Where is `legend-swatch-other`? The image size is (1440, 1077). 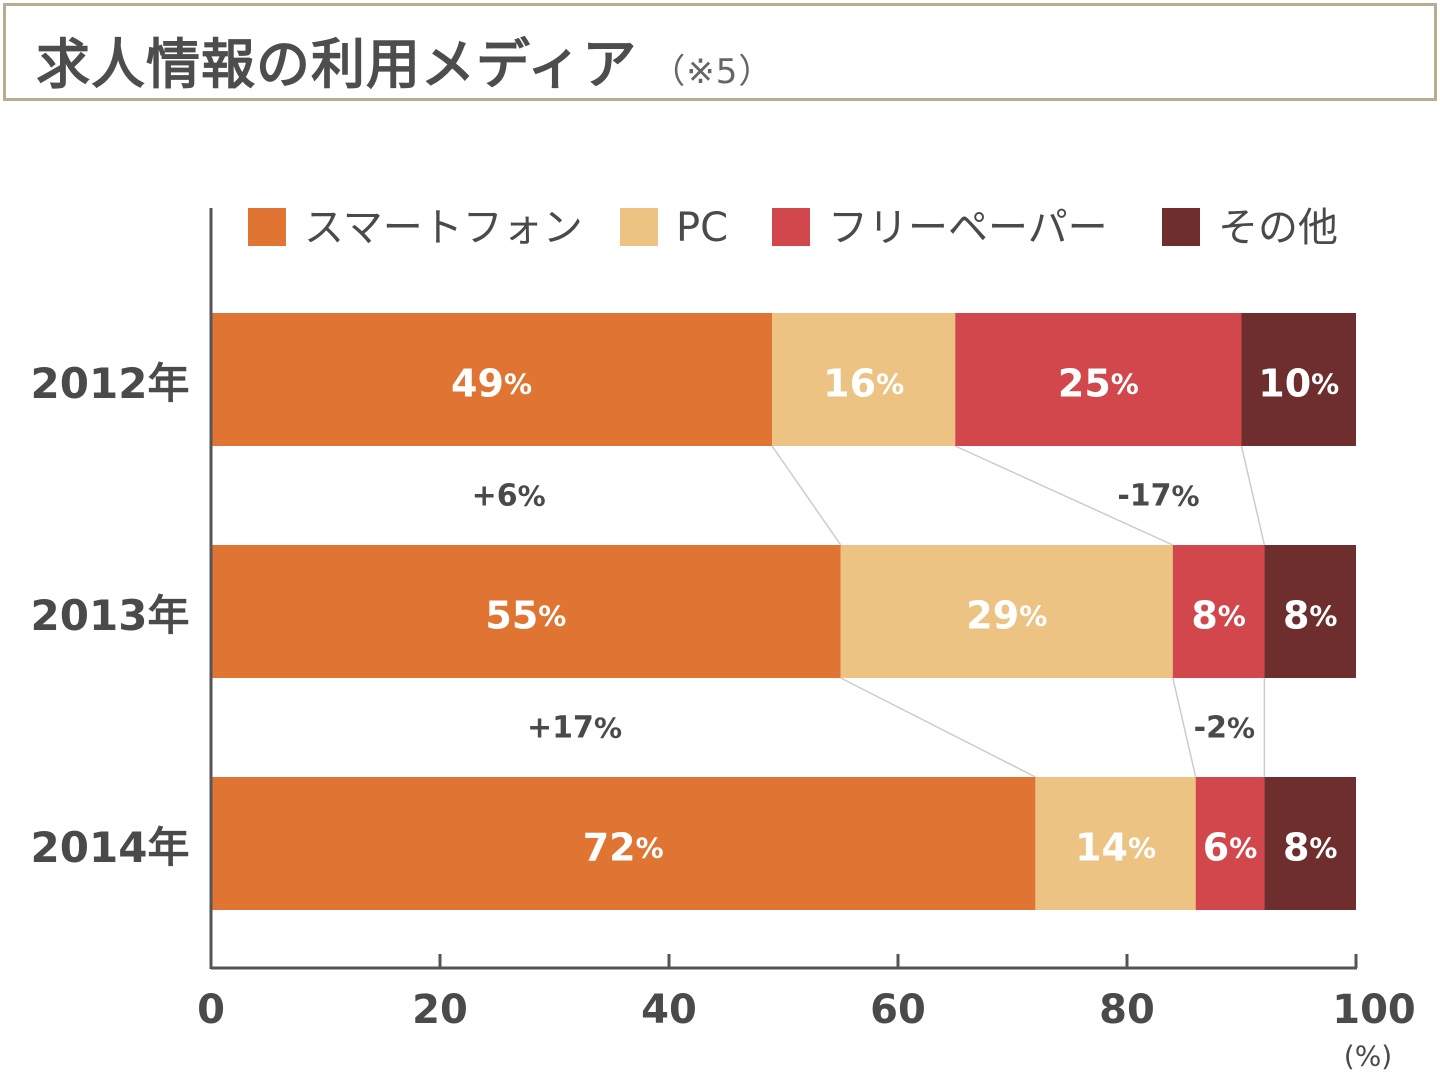
legend-swatch-other is located at coordinates (1181, 227).